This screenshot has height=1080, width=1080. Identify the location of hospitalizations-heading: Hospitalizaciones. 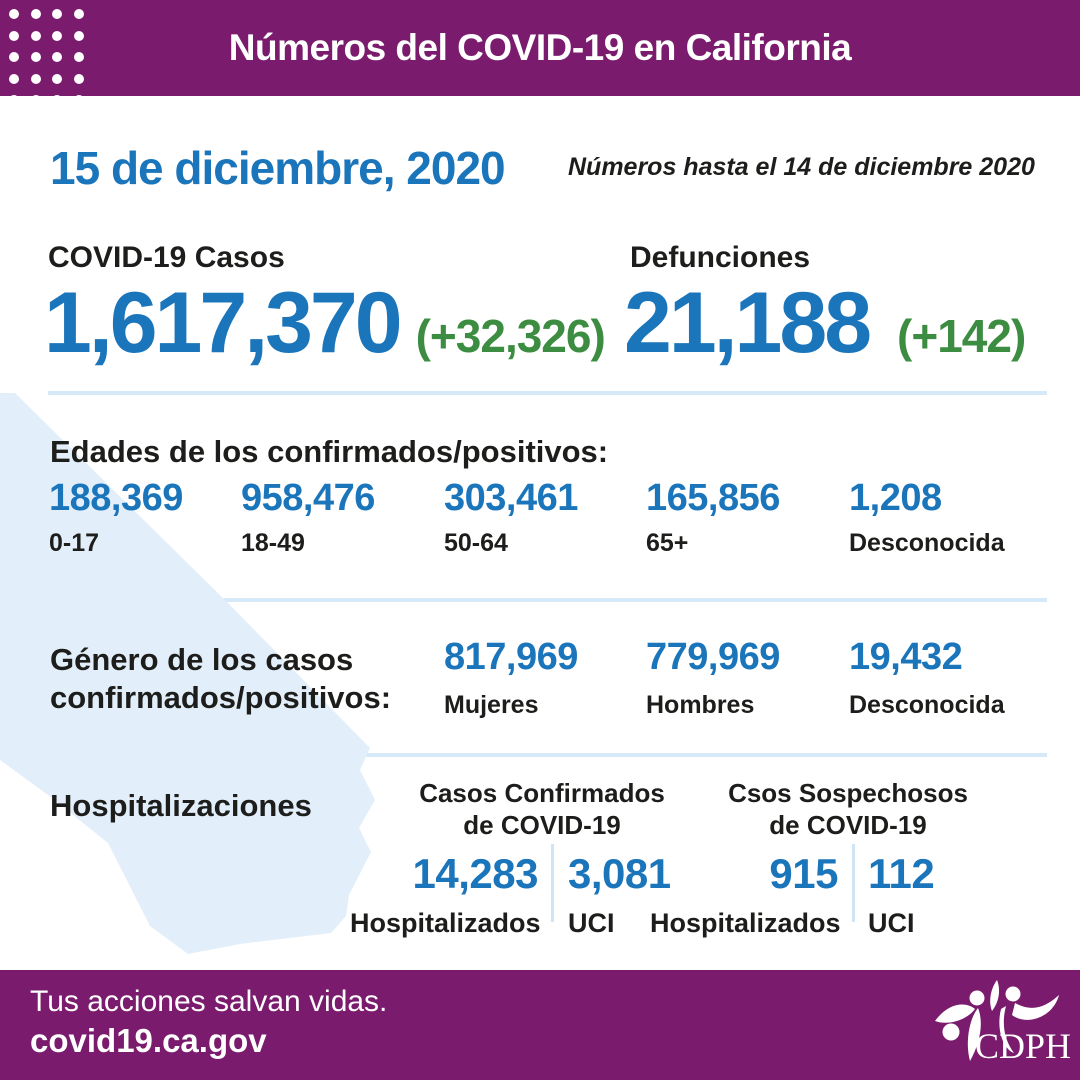
(181, 805).